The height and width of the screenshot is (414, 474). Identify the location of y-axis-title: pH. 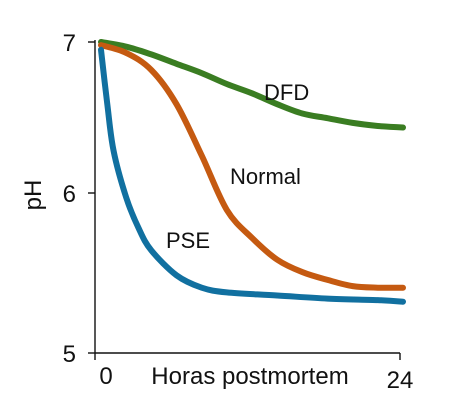
(33, 195).